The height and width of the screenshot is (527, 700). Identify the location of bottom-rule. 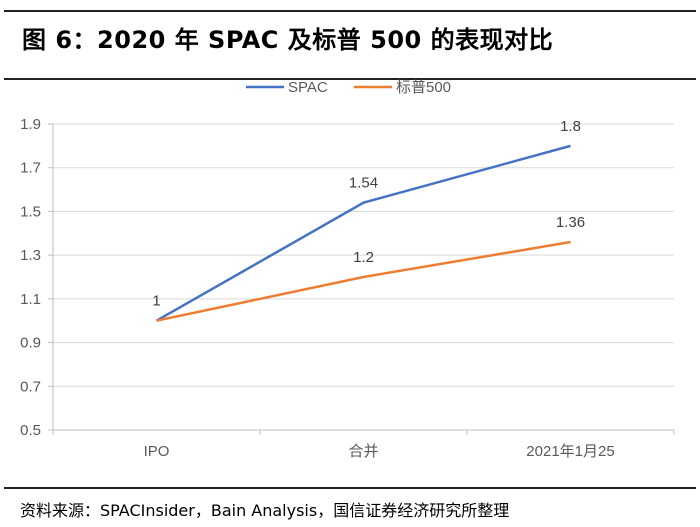
(350, 488).